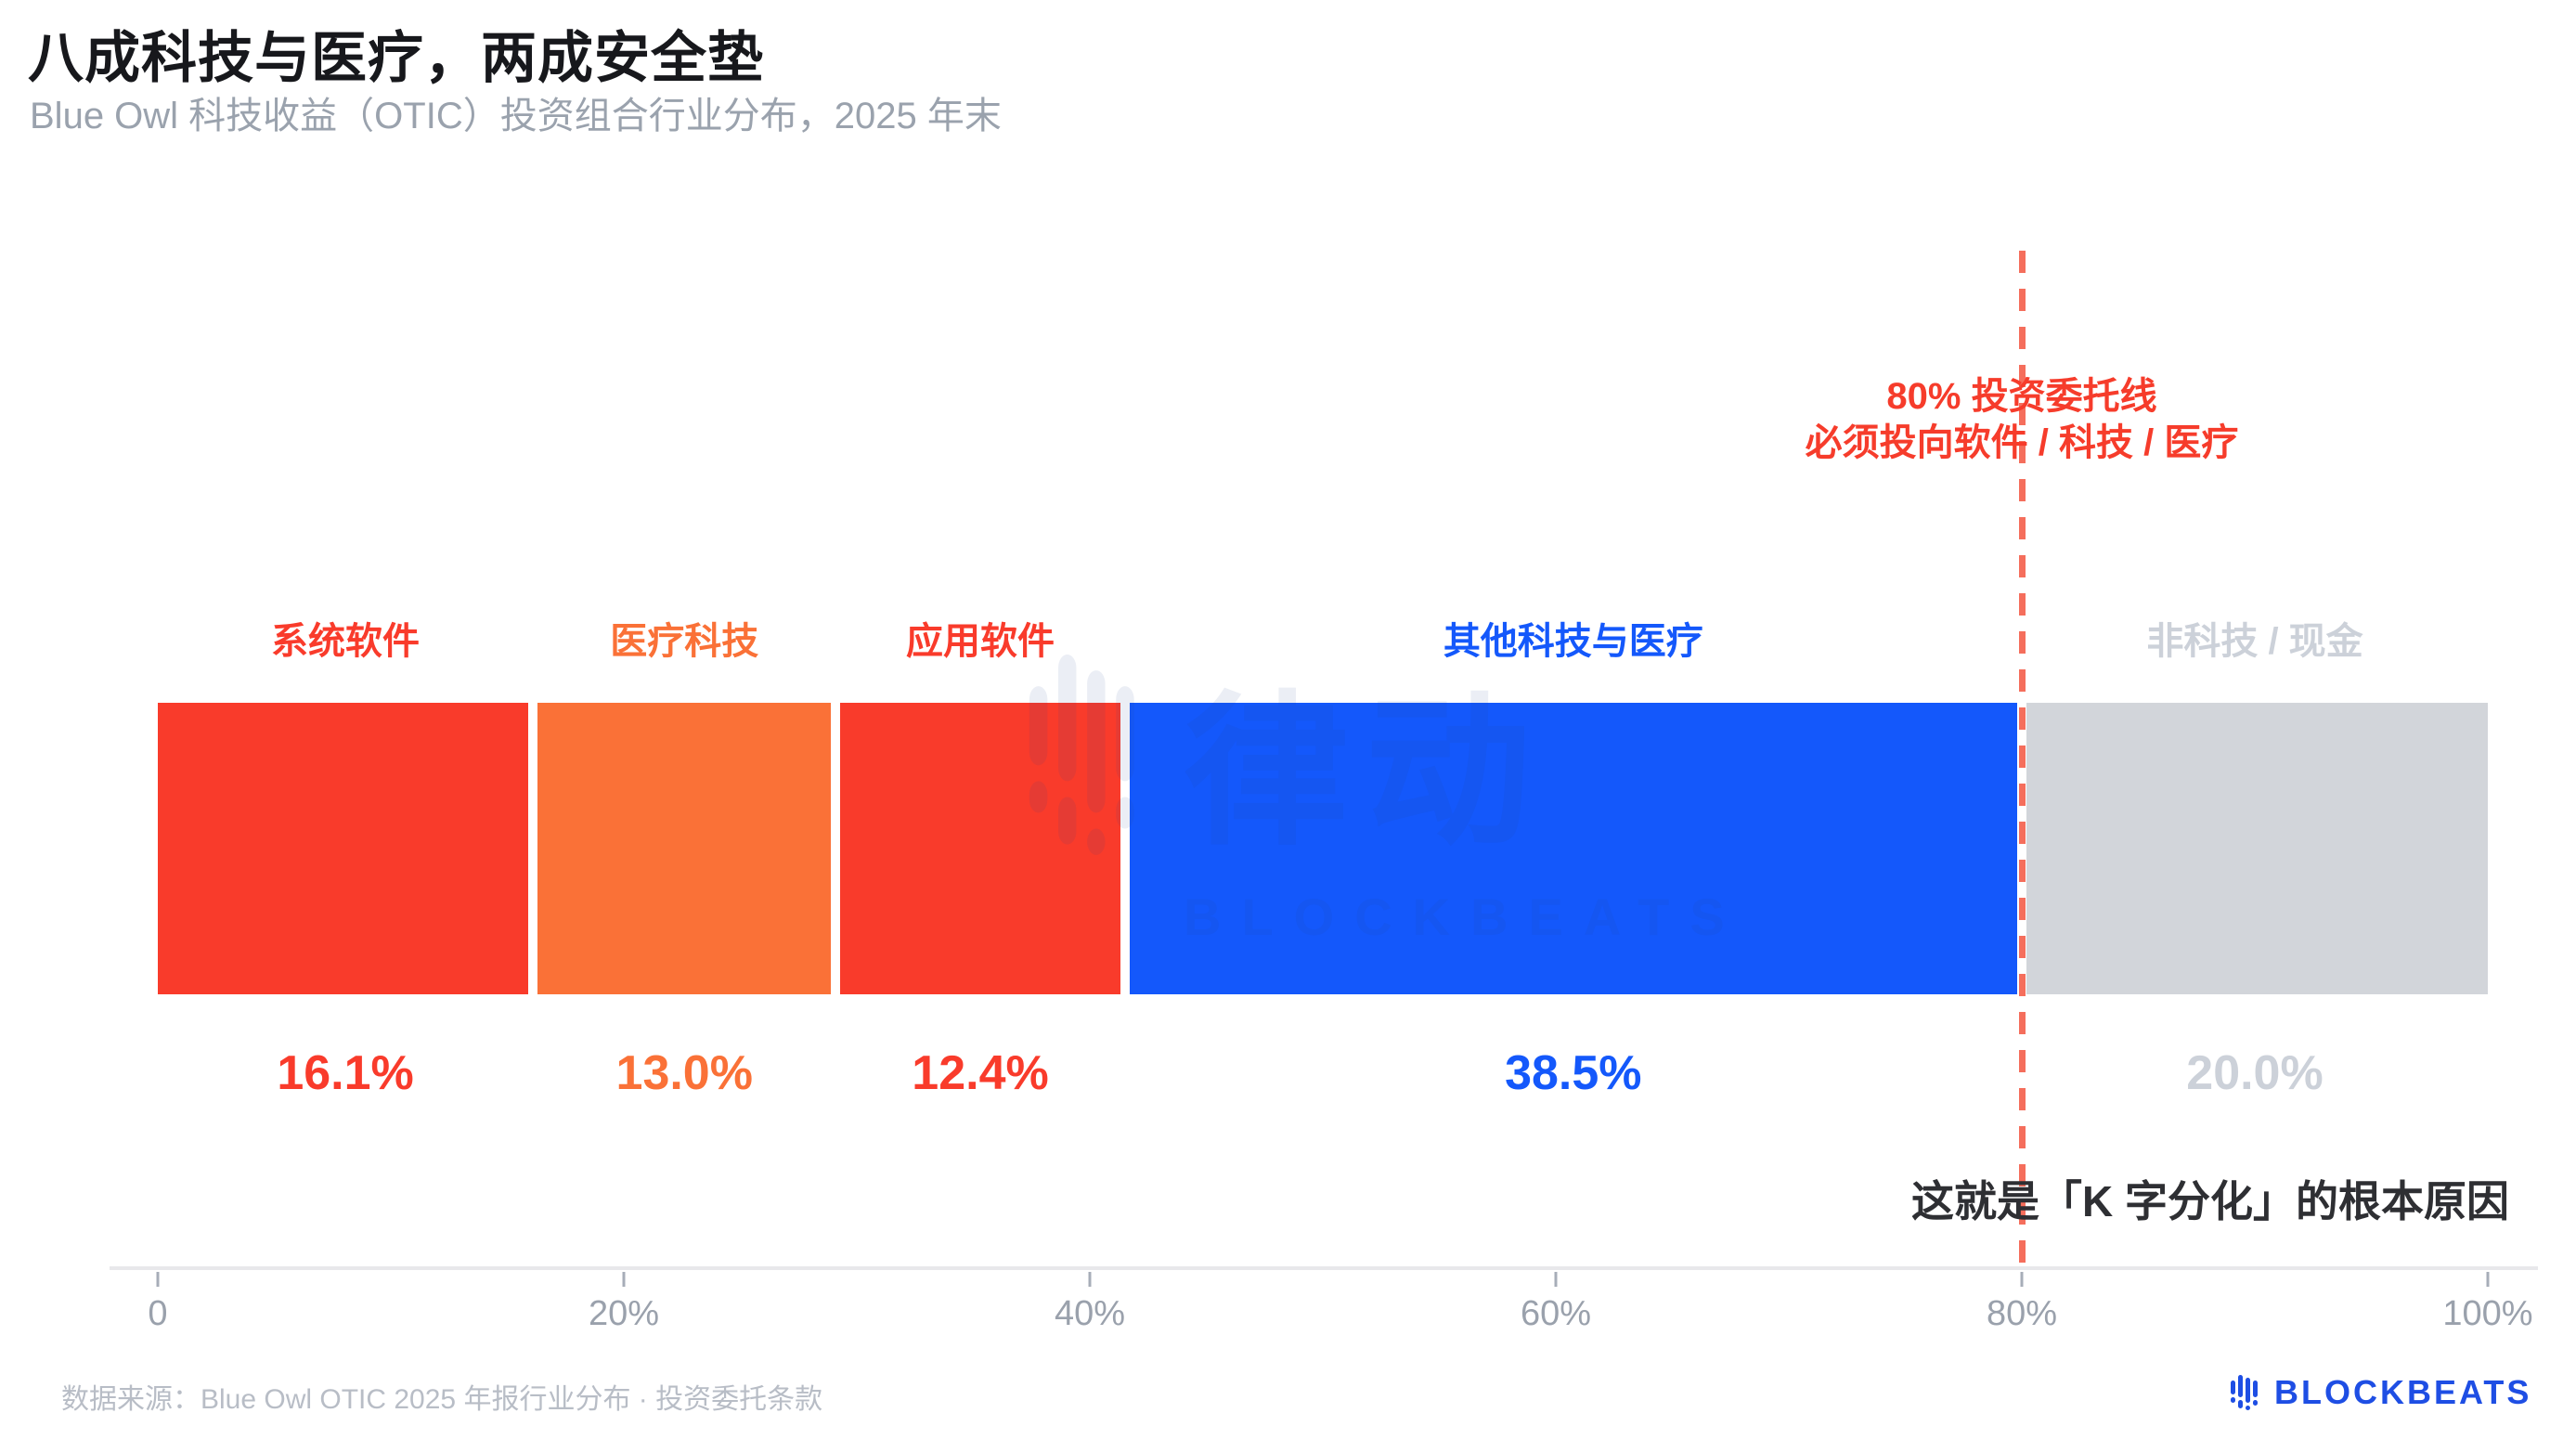 This screenshot has width=2576, height=1452. What do you see at coordinates (2487, 1313) in the screenshot?
I see `x-axis-tick-label: 100%` at bounding box center [2487, 1313].